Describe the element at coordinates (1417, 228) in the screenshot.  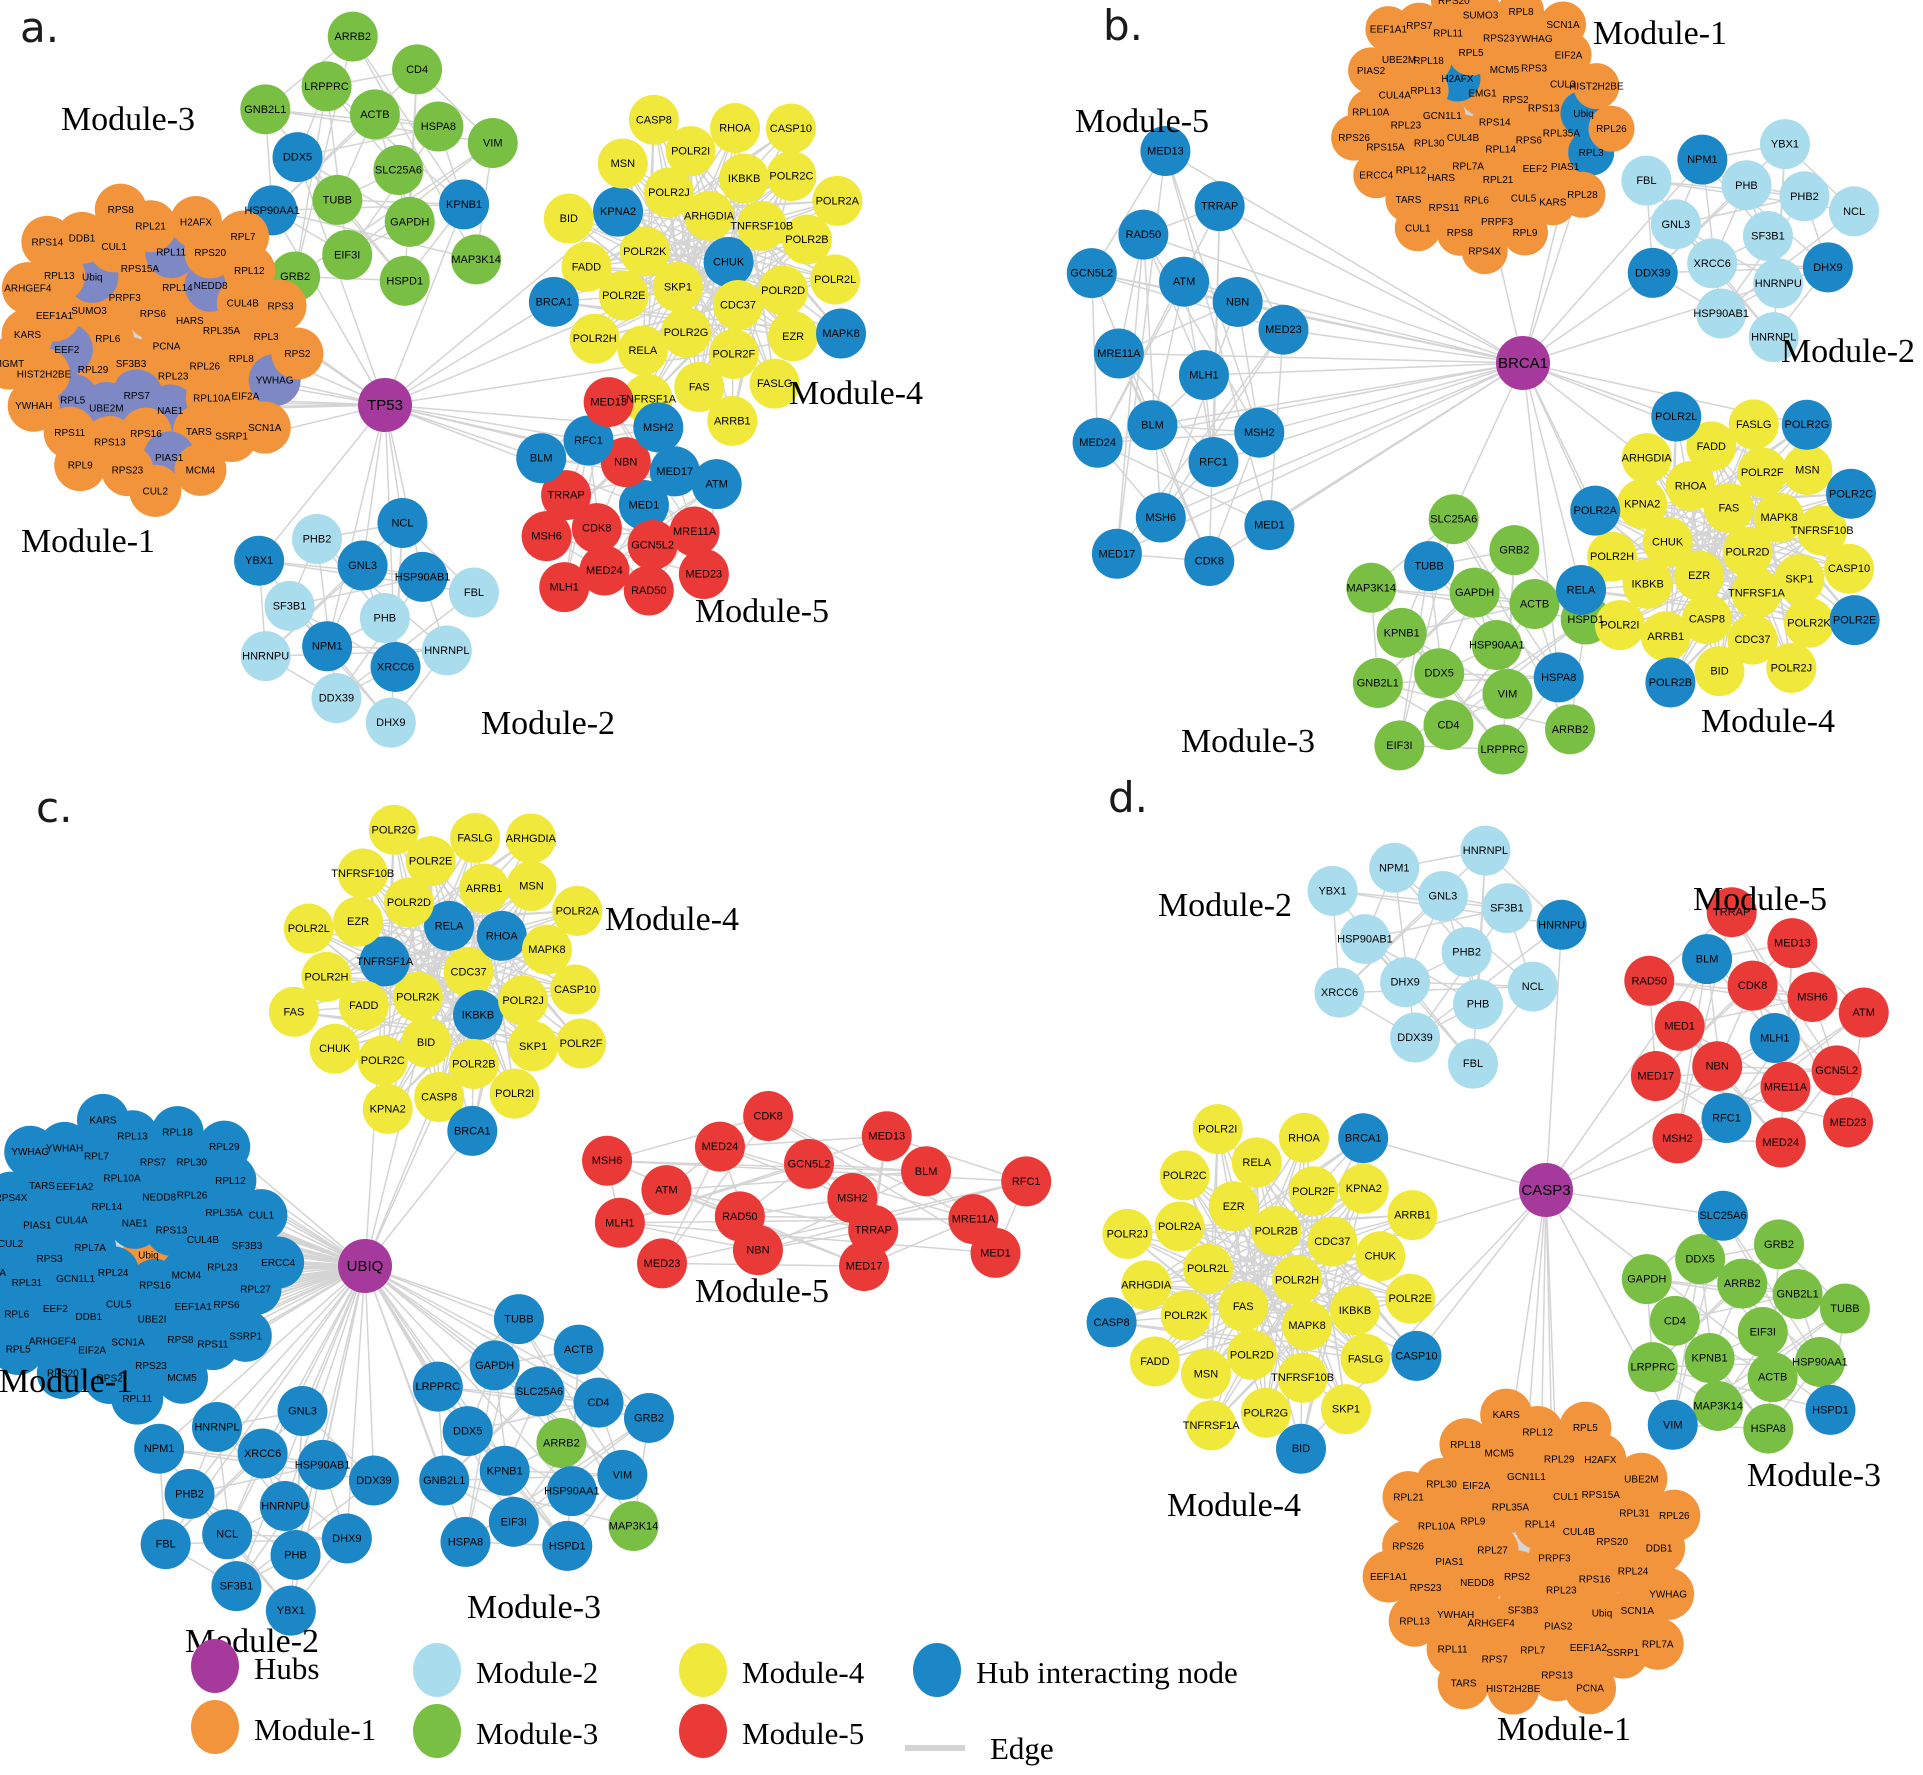
I see `gene-node-CUL1` at that location.